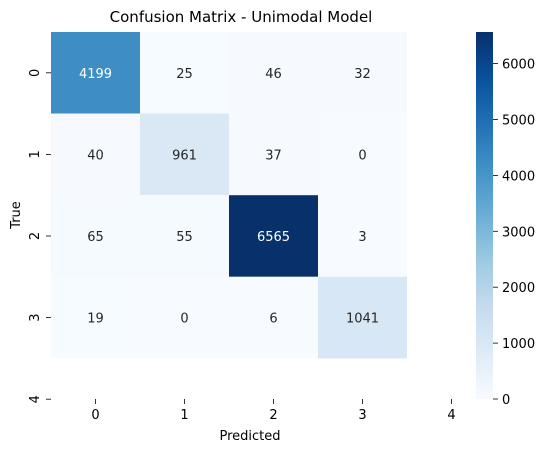  What do you see at coordinates (518, 176) in the screenshot?
I see `colorbar-tick-label: 4000` at bounding box center [518, 176].